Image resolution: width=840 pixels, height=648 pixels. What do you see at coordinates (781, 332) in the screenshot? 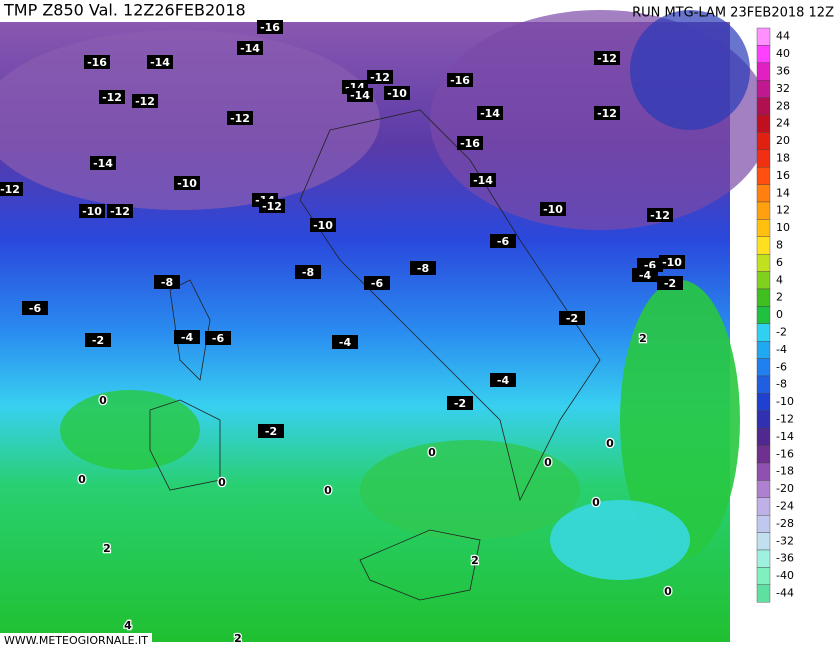
I see `colorbar-label: -2` at bounding box center [781, 332].